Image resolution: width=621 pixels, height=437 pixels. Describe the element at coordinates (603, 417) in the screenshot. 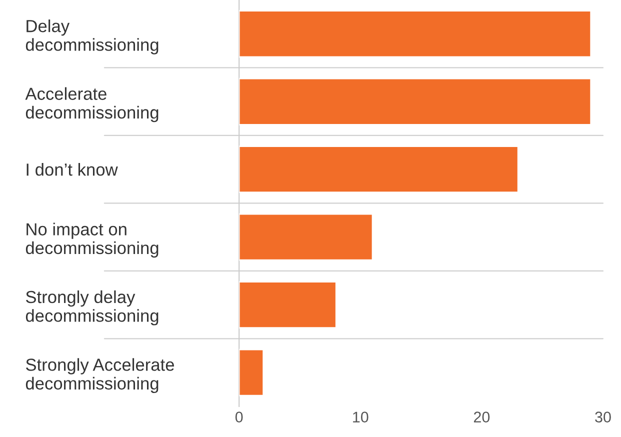

I see `x-tick-label: 30` at that location.